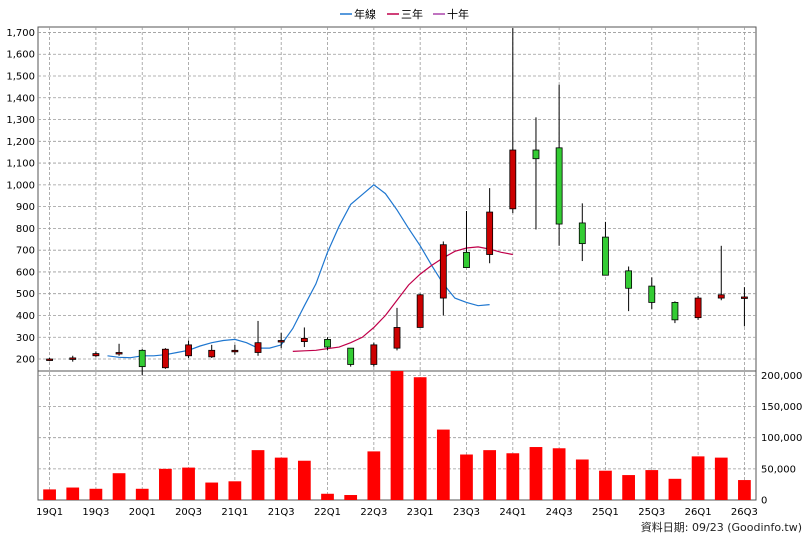 This screenshot has height=540, width=808. Describe the element at coordinates (721, 527) in the screenshot. I see `data-date-credit: 資料日期: 09/23 (Goodinfo.tw)` at that location.